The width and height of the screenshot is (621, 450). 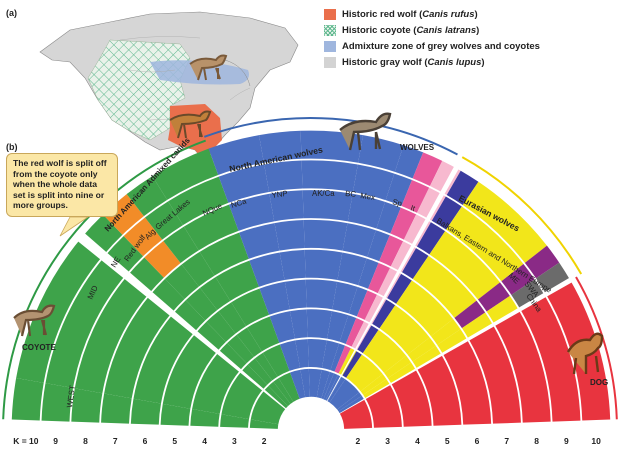 What do you see at coordinates (236, 155) in the screenshot?
I see `fan-nque-k10` at bounding box center [236, 155].